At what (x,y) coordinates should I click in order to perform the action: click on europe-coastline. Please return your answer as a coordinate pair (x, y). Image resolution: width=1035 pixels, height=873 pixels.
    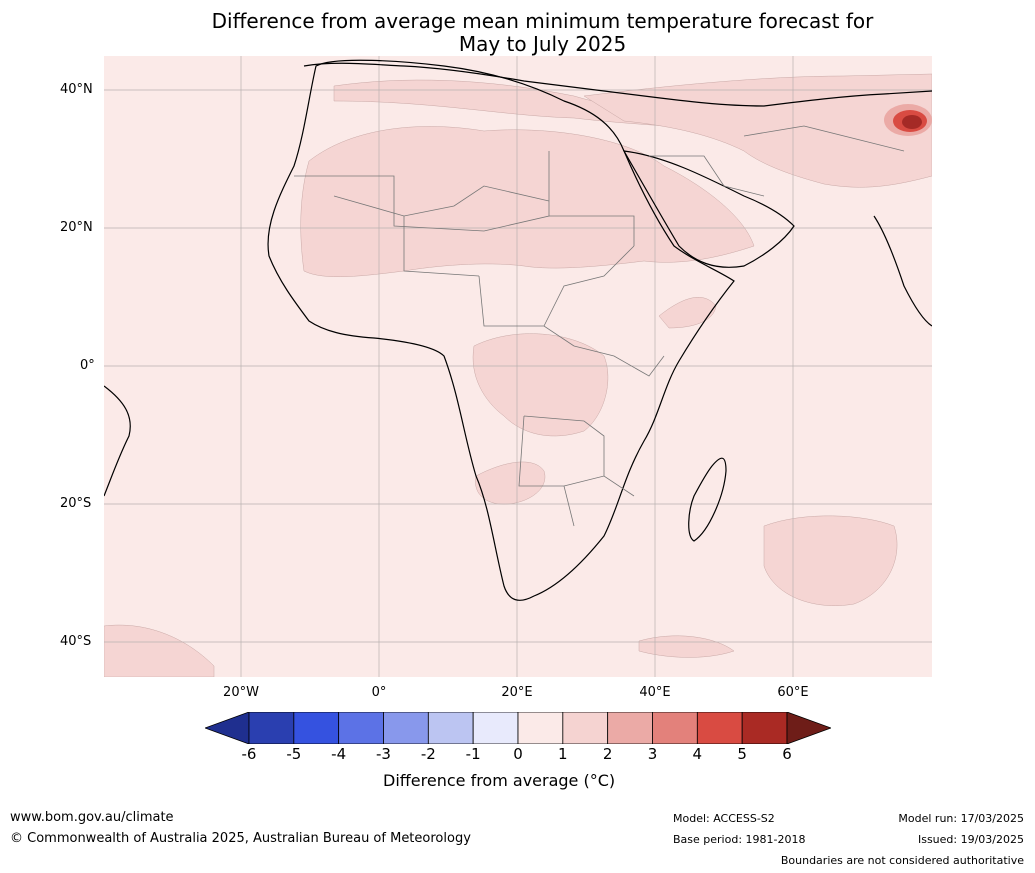
    Looking at the image, I should click on (617, 84).